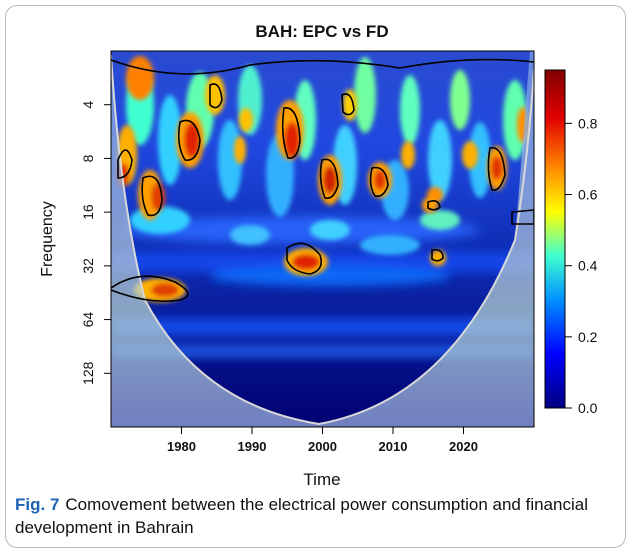 This screenshot has height=555, width=633. What do you see at coordinates (88, 212) in the screenshot?
I see `y-tick-label: 16` at bounding box center [88, 212].